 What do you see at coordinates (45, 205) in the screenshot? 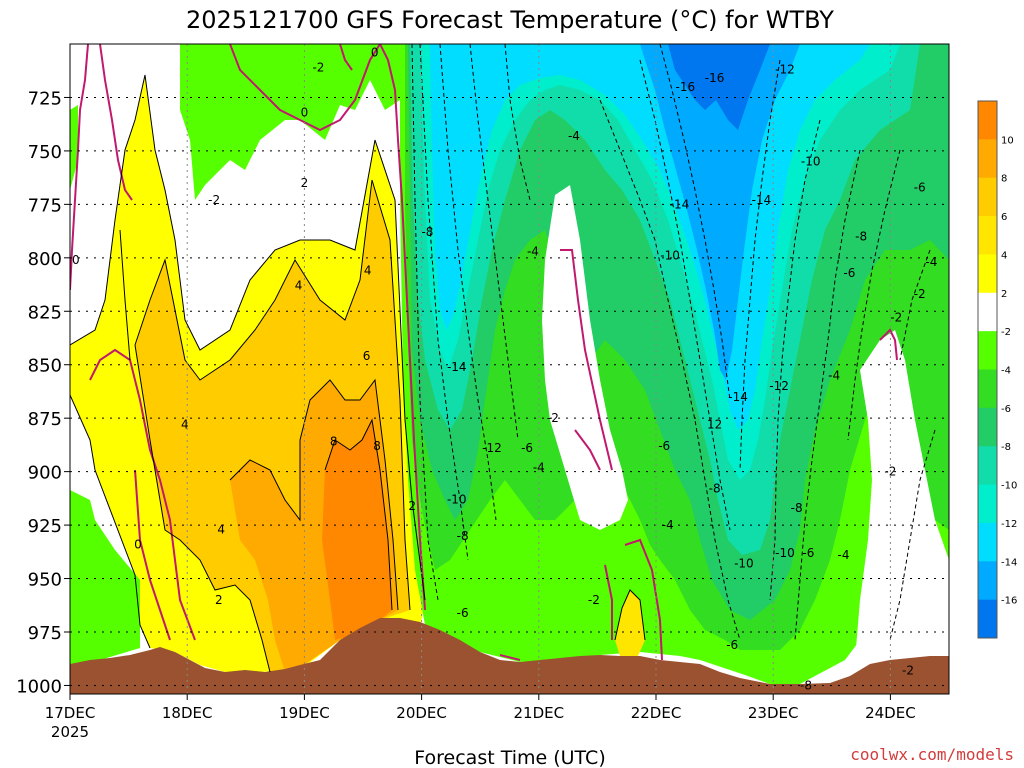
I see `y-tick-label: 775` at bounding box center [45, 205].